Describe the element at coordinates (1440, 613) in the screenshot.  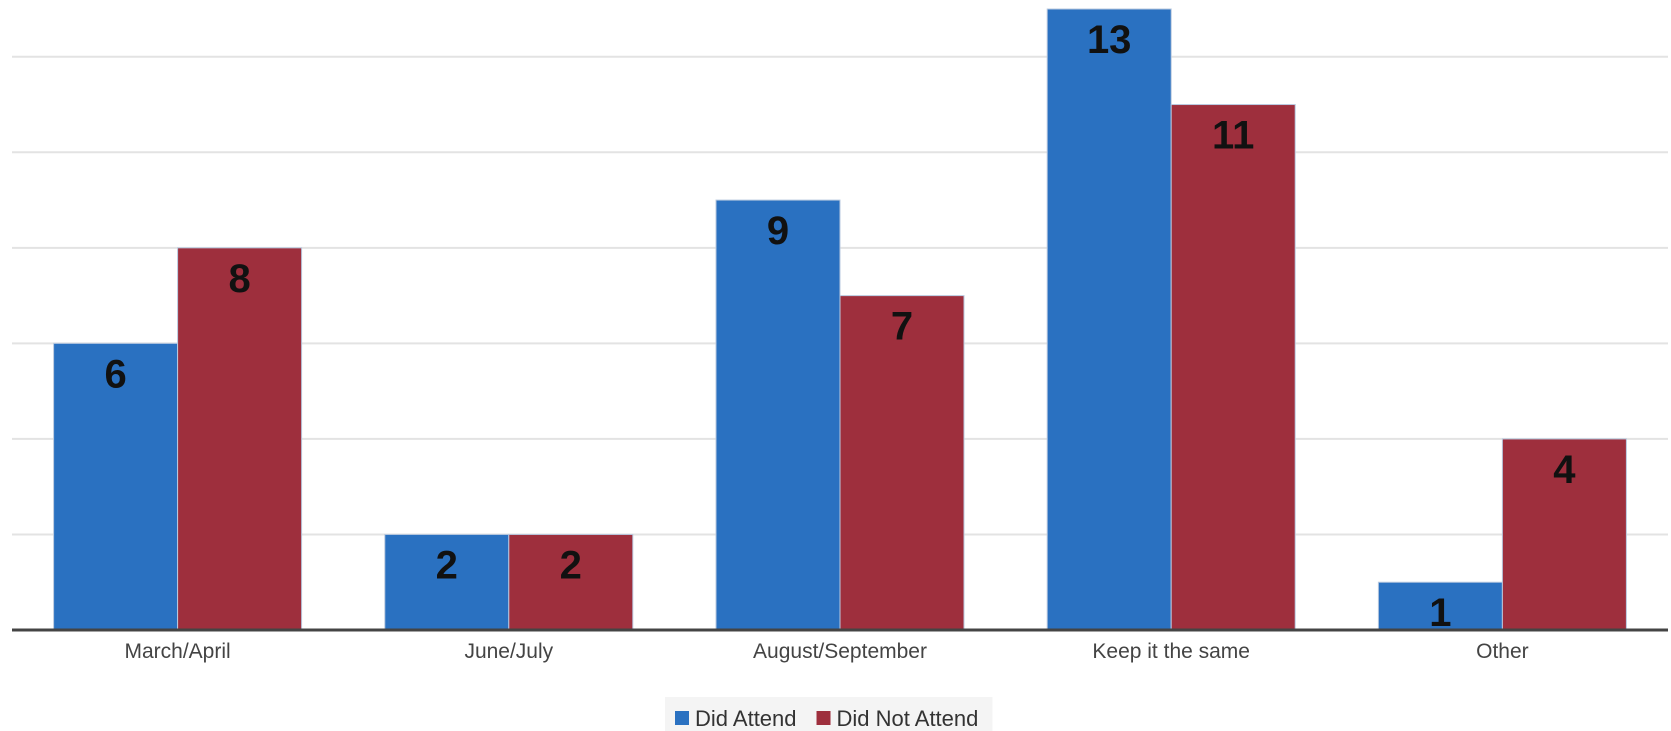
I see `data-label: 1` at that location.